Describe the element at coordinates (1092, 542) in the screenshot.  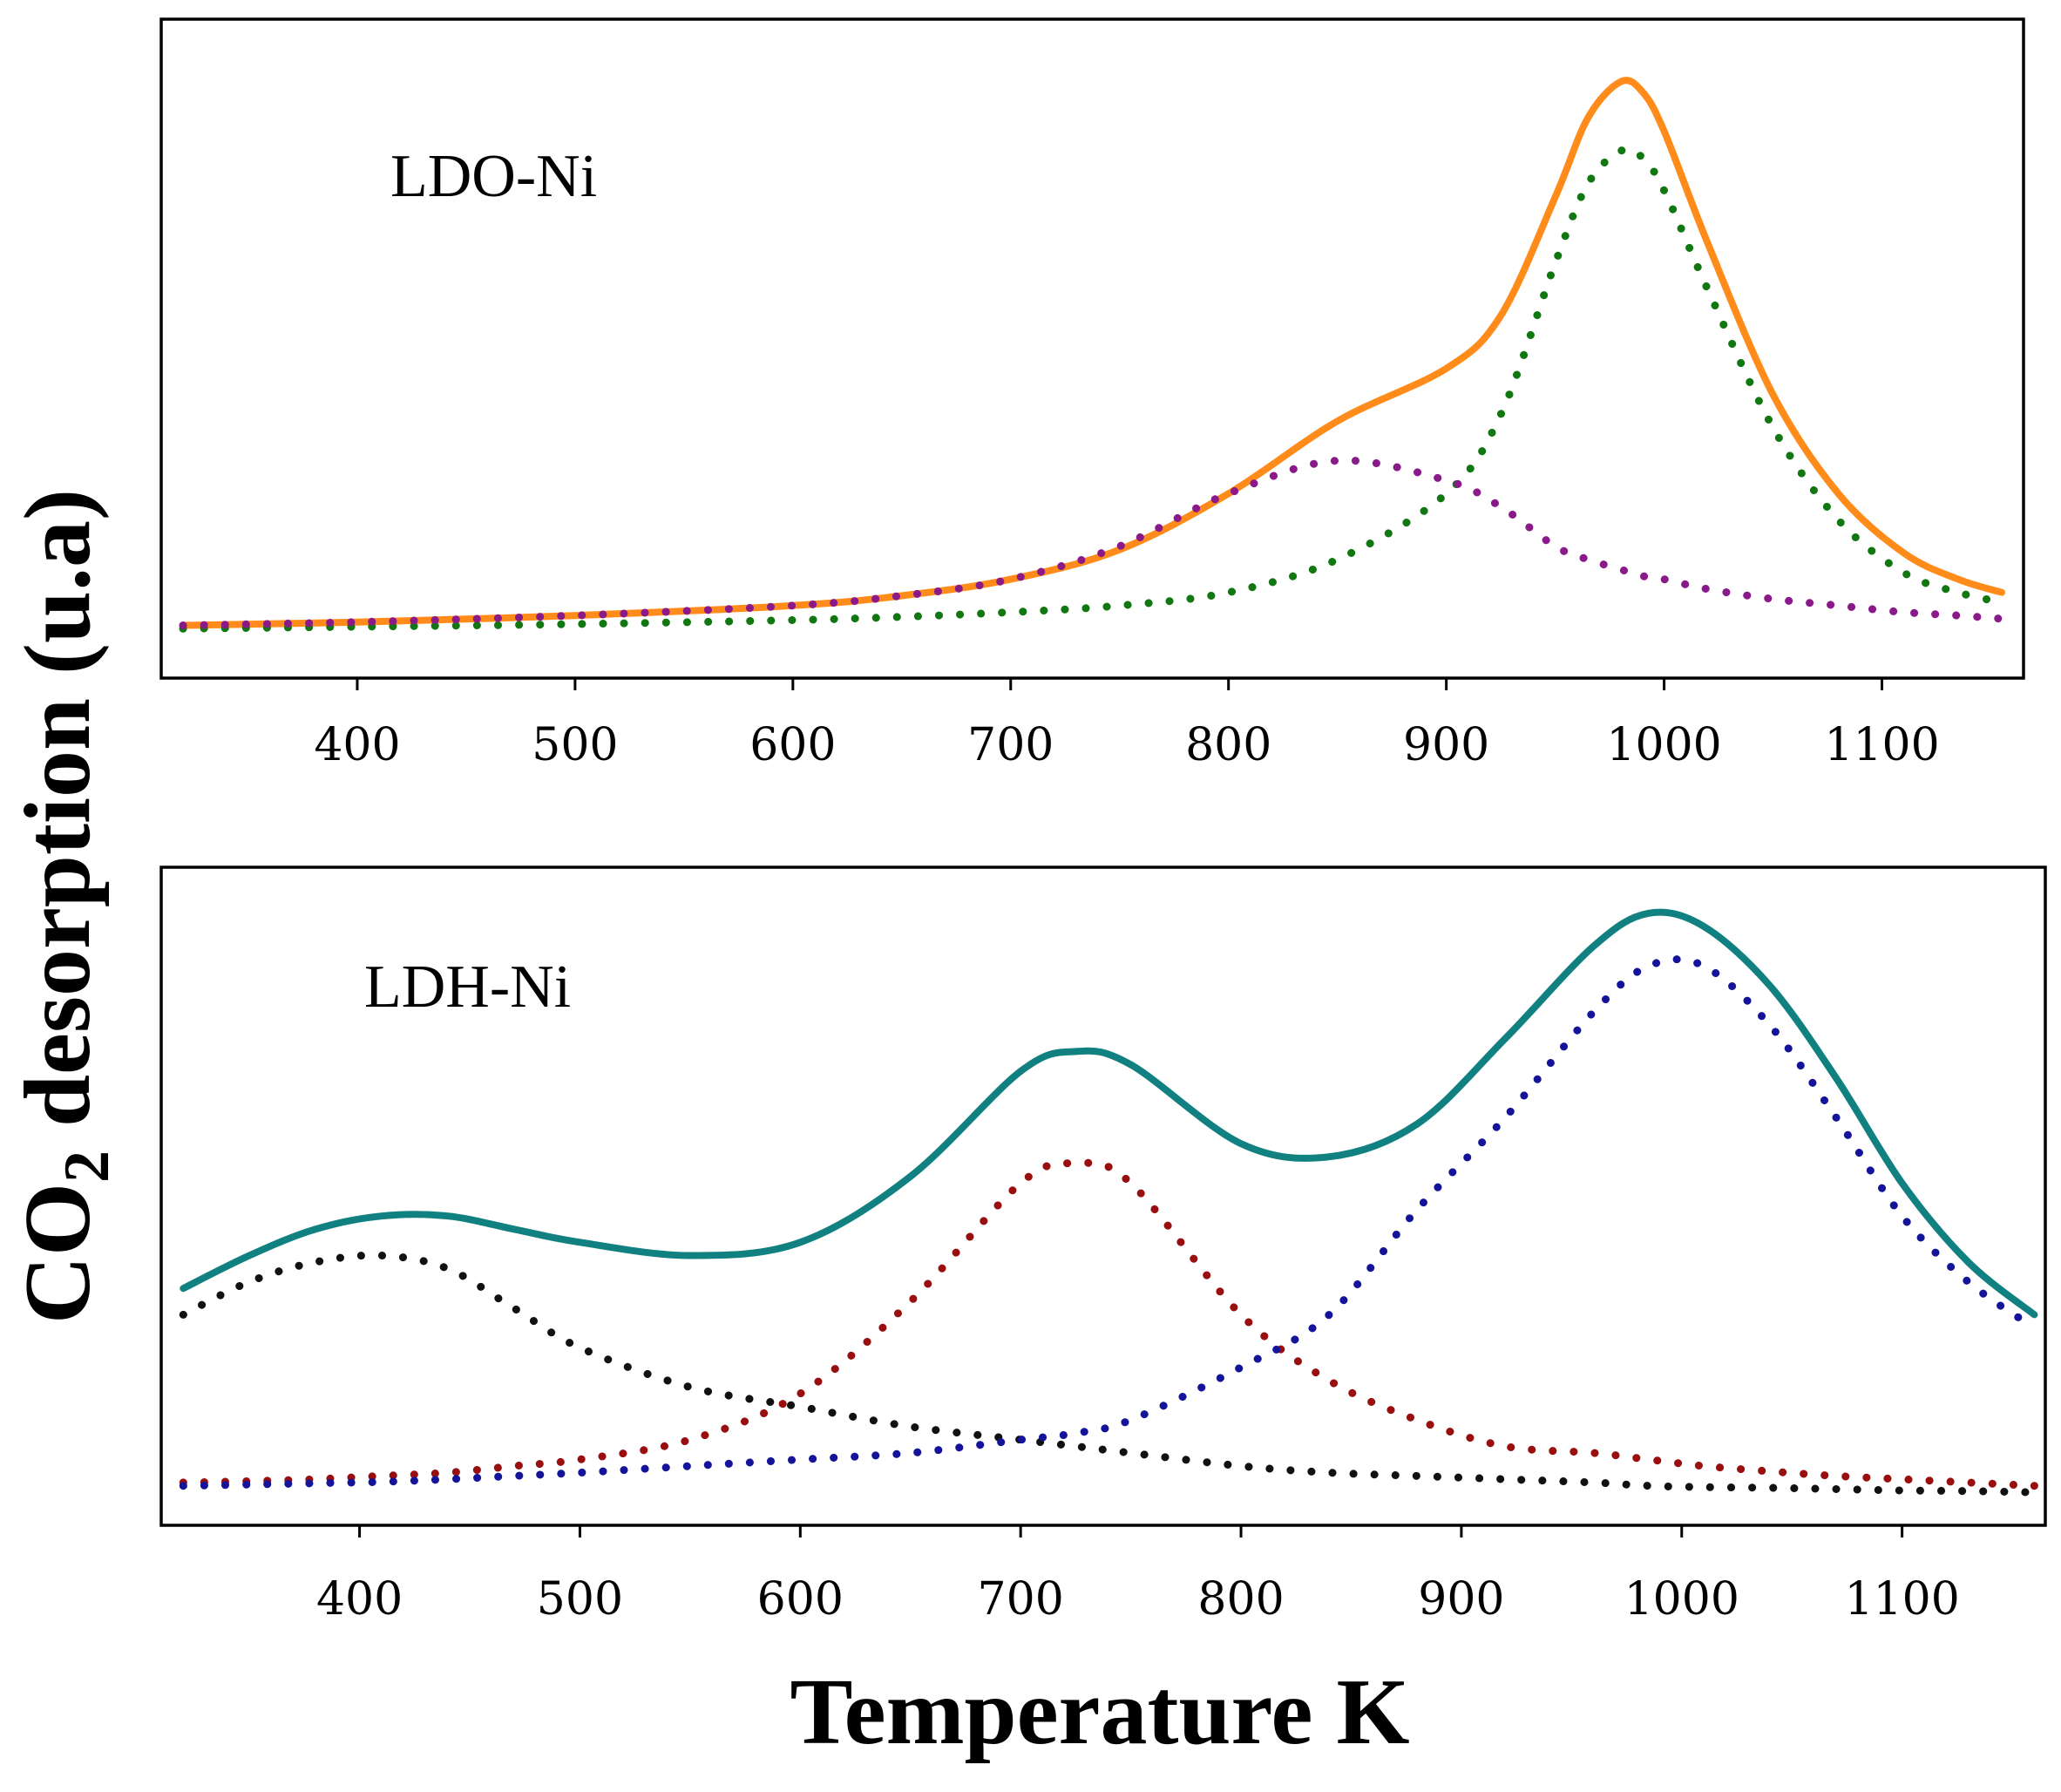
I see `series-medium-temperature-peak-line` at that location.